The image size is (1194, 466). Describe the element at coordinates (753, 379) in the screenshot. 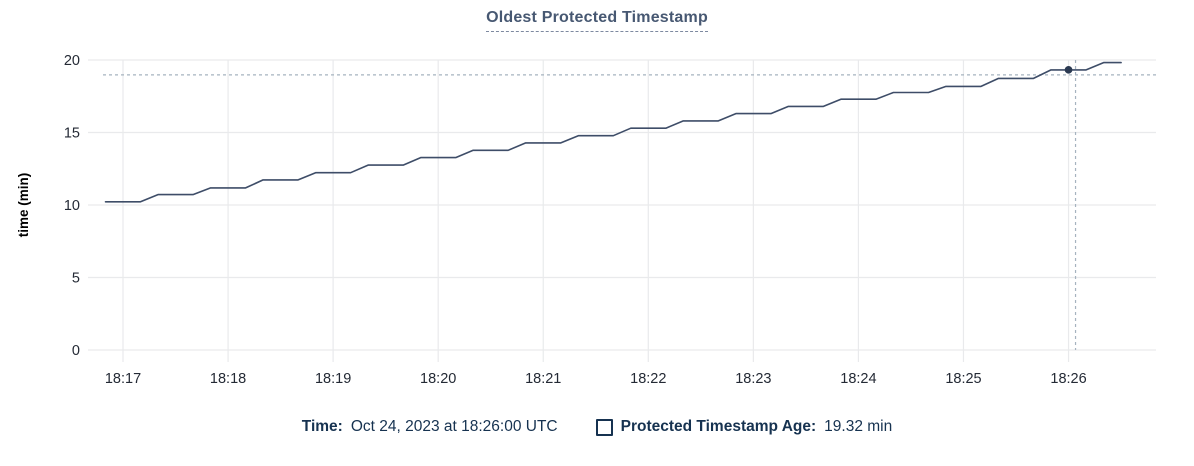

I see `x-tick-label: 18:23` at that location.